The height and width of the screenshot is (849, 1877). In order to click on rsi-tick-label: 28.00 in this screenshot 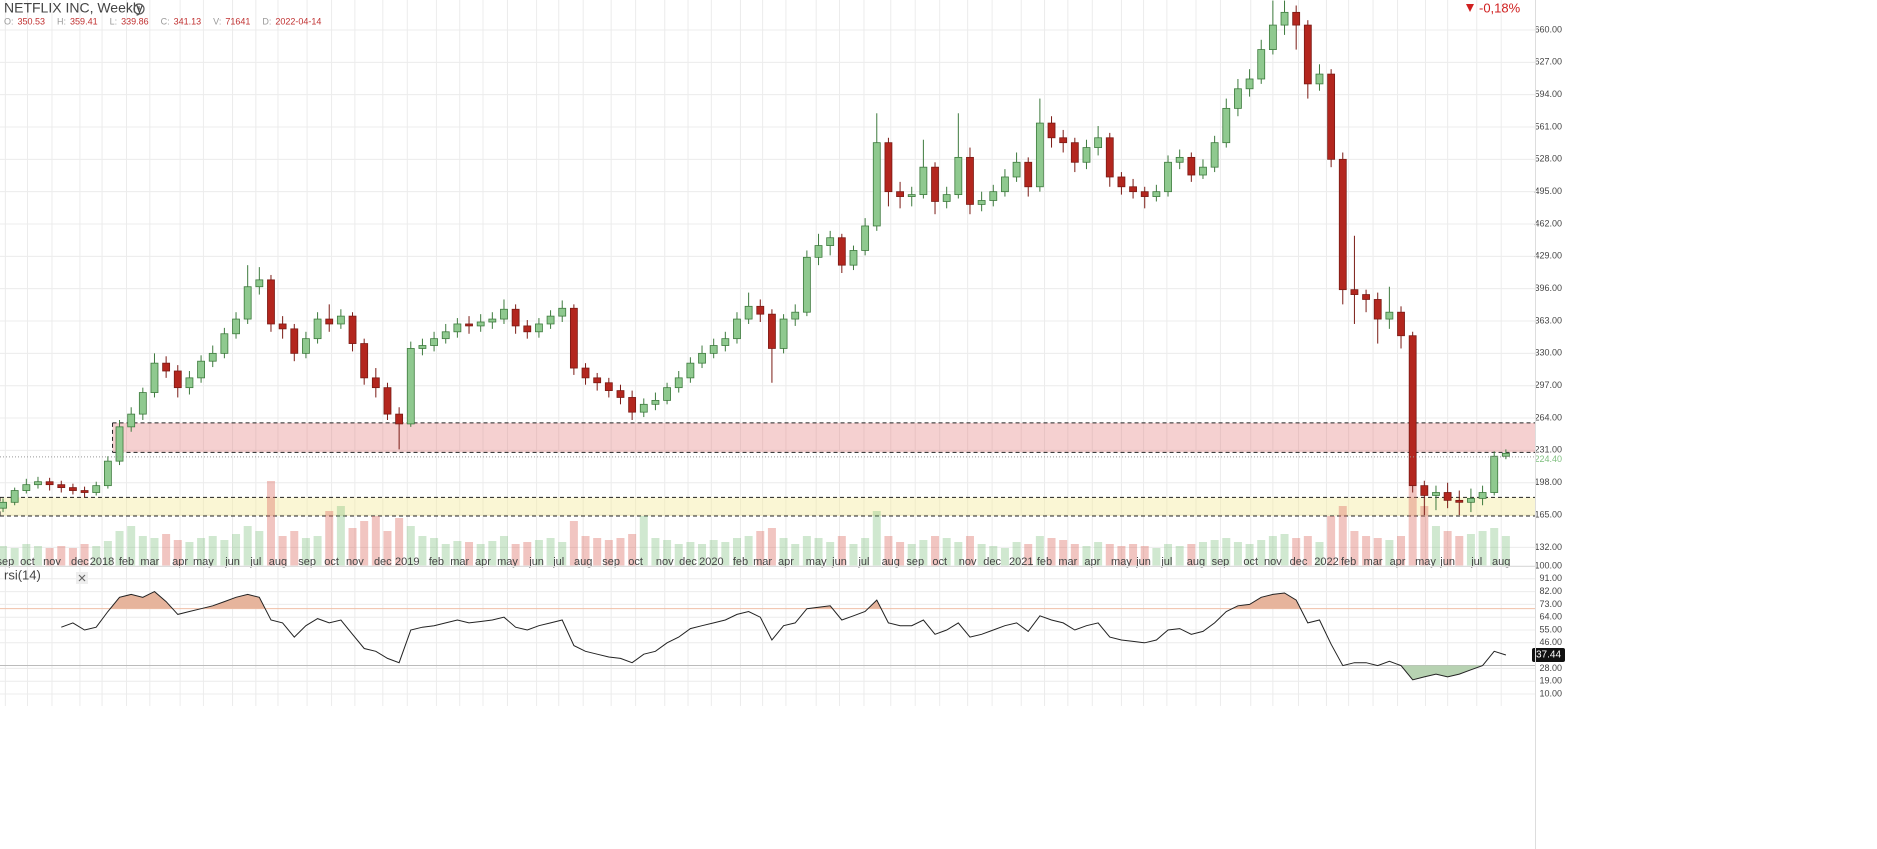, I will do `click(1550, 668)`.